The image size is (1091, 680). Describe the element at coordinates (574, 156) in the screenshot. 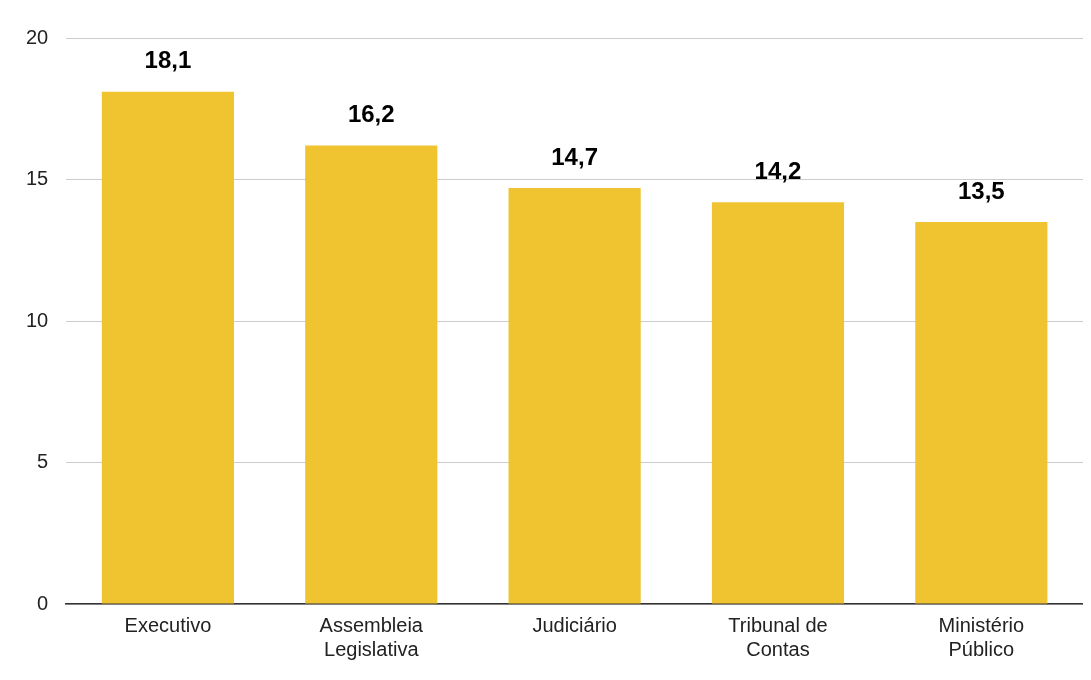

I see `data-label: 14,7` at that location.